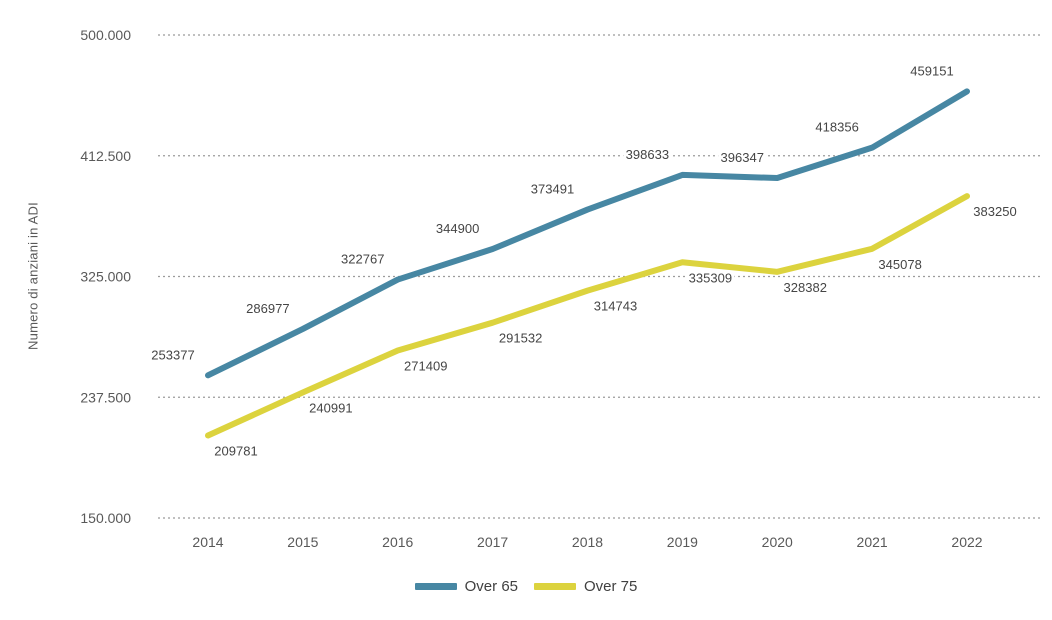 This screenshot has width=1052, height=620. What do you see at coordinates (491, 586) in the screenshot?
I see `legend-label-over-65: Over 65` at bounding box center [491, 586].